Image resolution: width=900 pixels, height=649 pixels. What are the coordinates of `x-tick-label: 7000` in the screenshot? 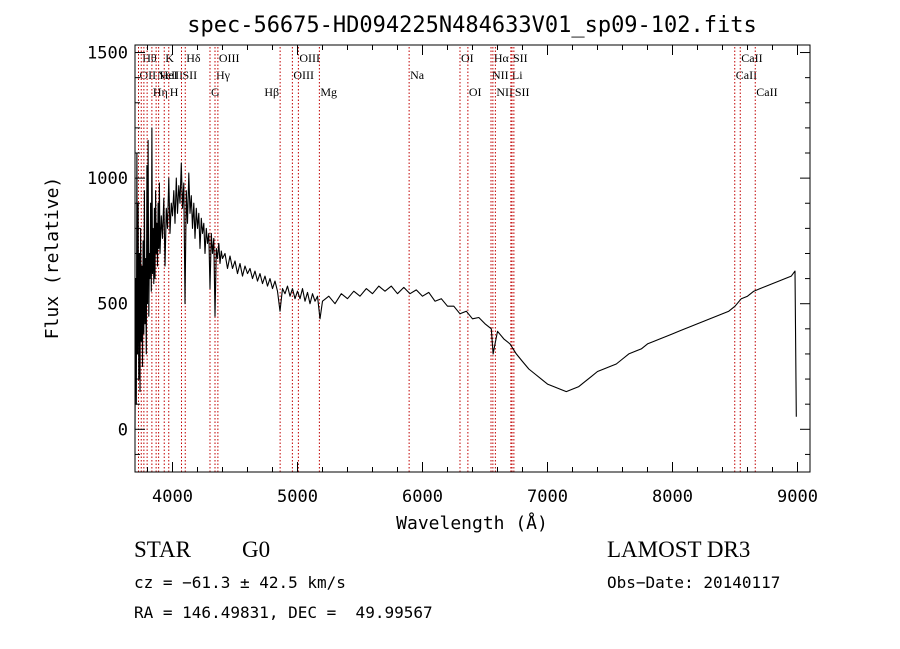 It's located at (547, 497).